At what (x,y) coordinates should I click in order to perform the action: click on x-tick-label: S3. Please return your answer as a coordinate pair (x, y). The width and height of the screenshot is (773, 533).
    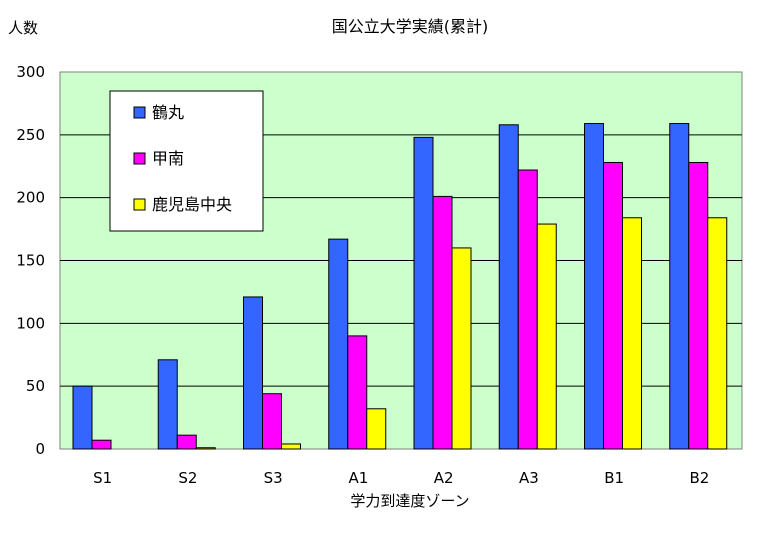
    Looking at the image, I should click on (273, 478).